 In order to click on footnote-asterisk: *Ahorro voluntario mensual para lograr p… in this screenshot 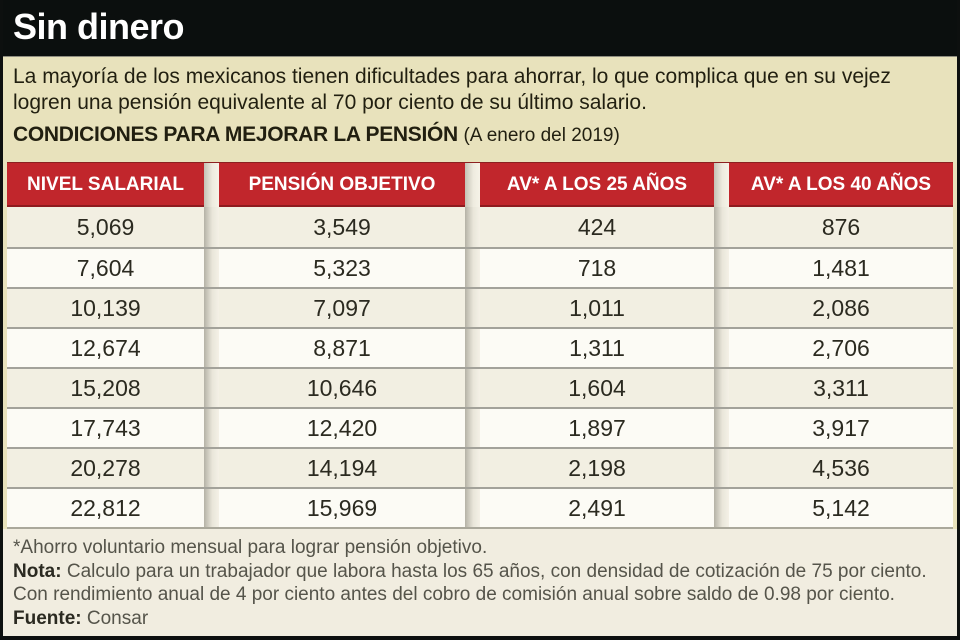, I will do `click(250, 547)`.